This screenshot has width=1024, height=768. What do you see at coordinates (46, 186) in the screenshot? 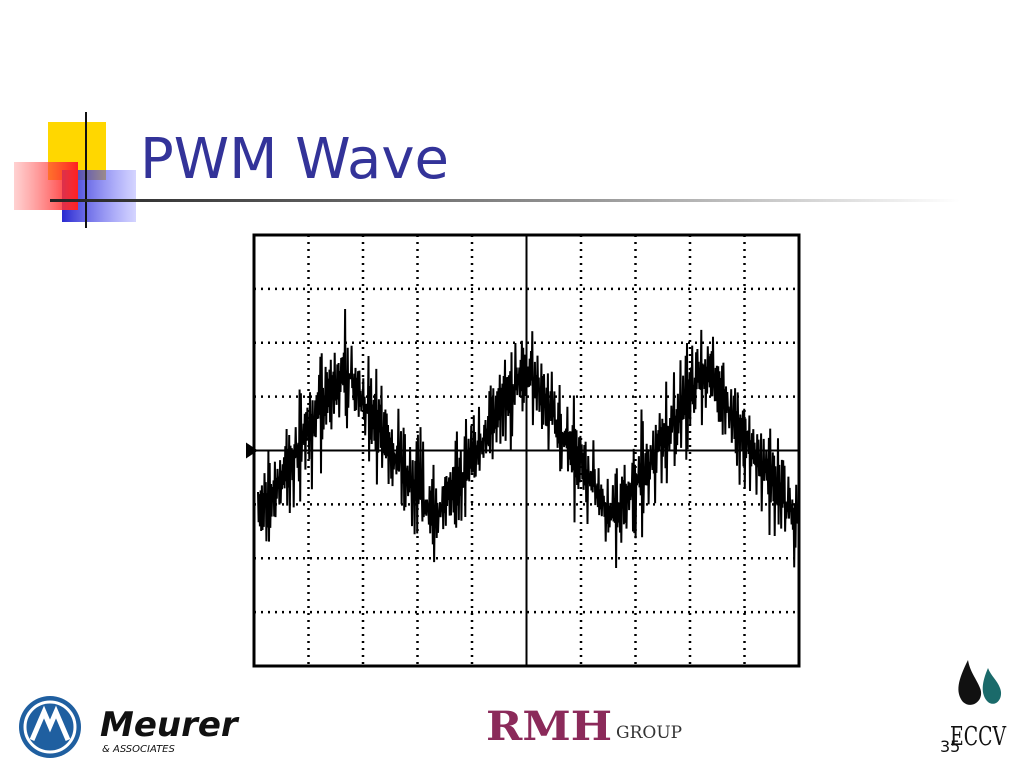
I see `deco-red` at bounding box center [46, 186].